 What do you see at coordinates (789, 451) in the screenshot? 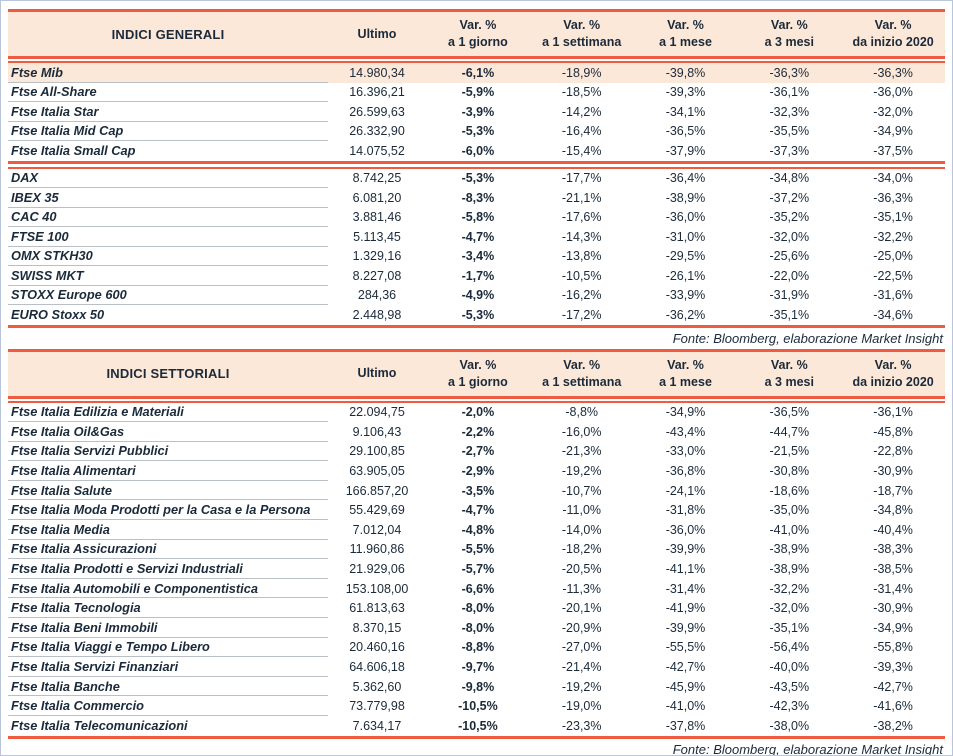
I see `cell-var-3m: -21,5%` at bounding box center [789, 451].